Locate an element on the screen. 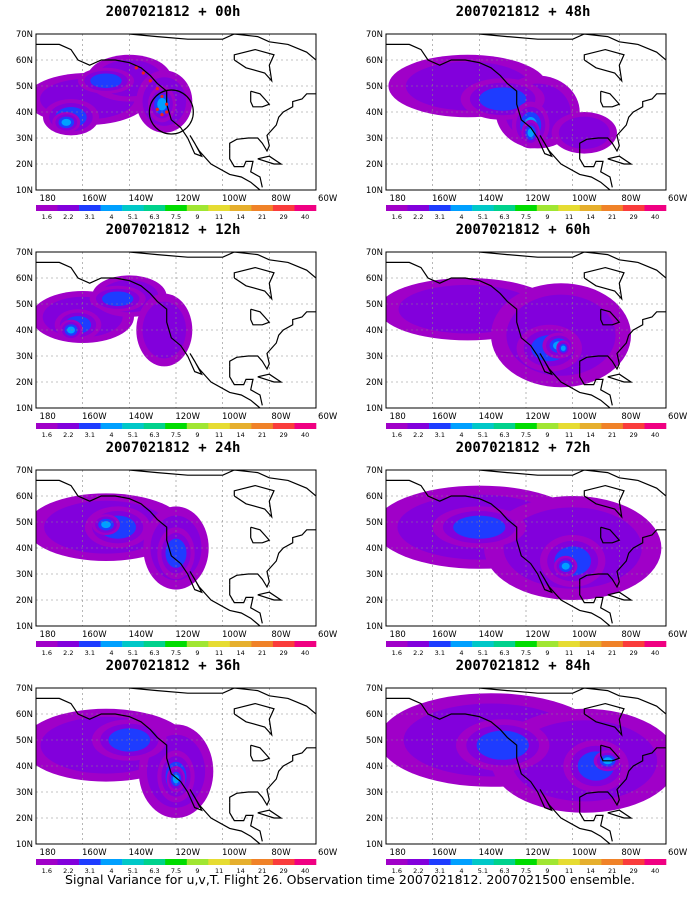  map-frame is located at coordinates (526, 548).